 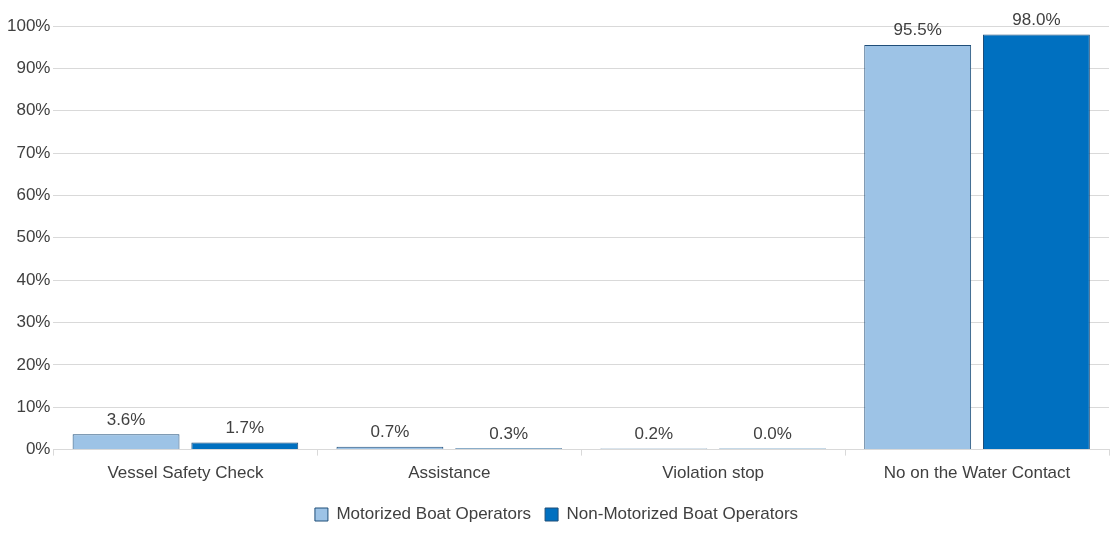 What do you see at coordinates (33, 237) in the screenshot?
I see `y-tick-label: 50%` at bounding box center [33, 237].